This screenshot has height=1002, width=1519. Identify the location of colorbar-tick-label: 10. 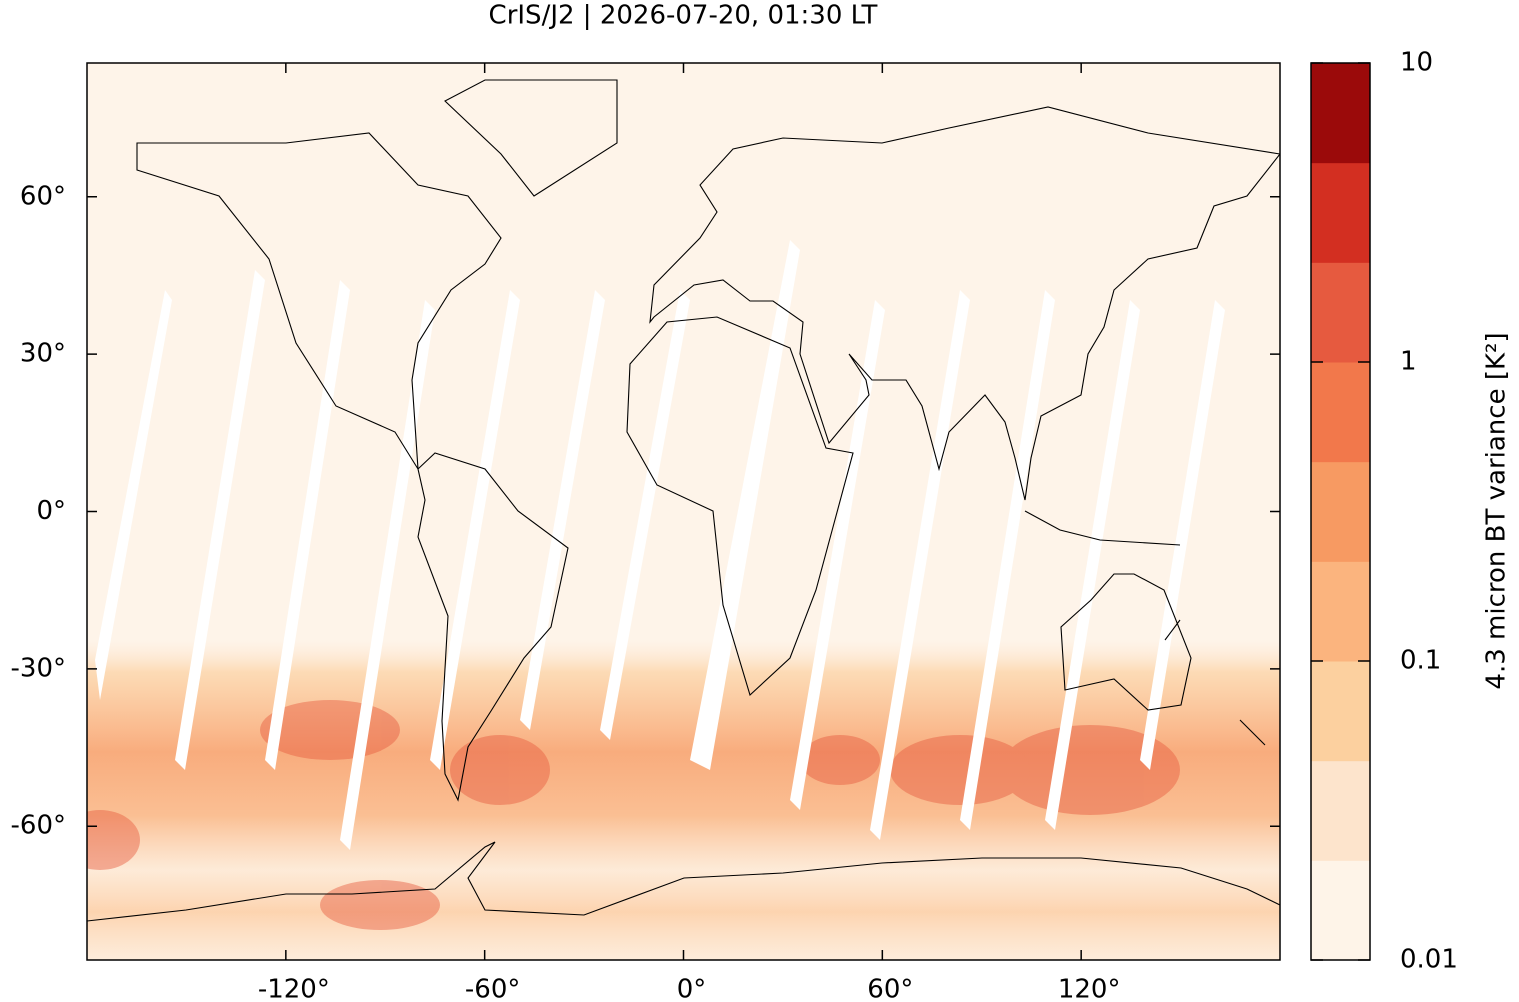
(1416, 63).